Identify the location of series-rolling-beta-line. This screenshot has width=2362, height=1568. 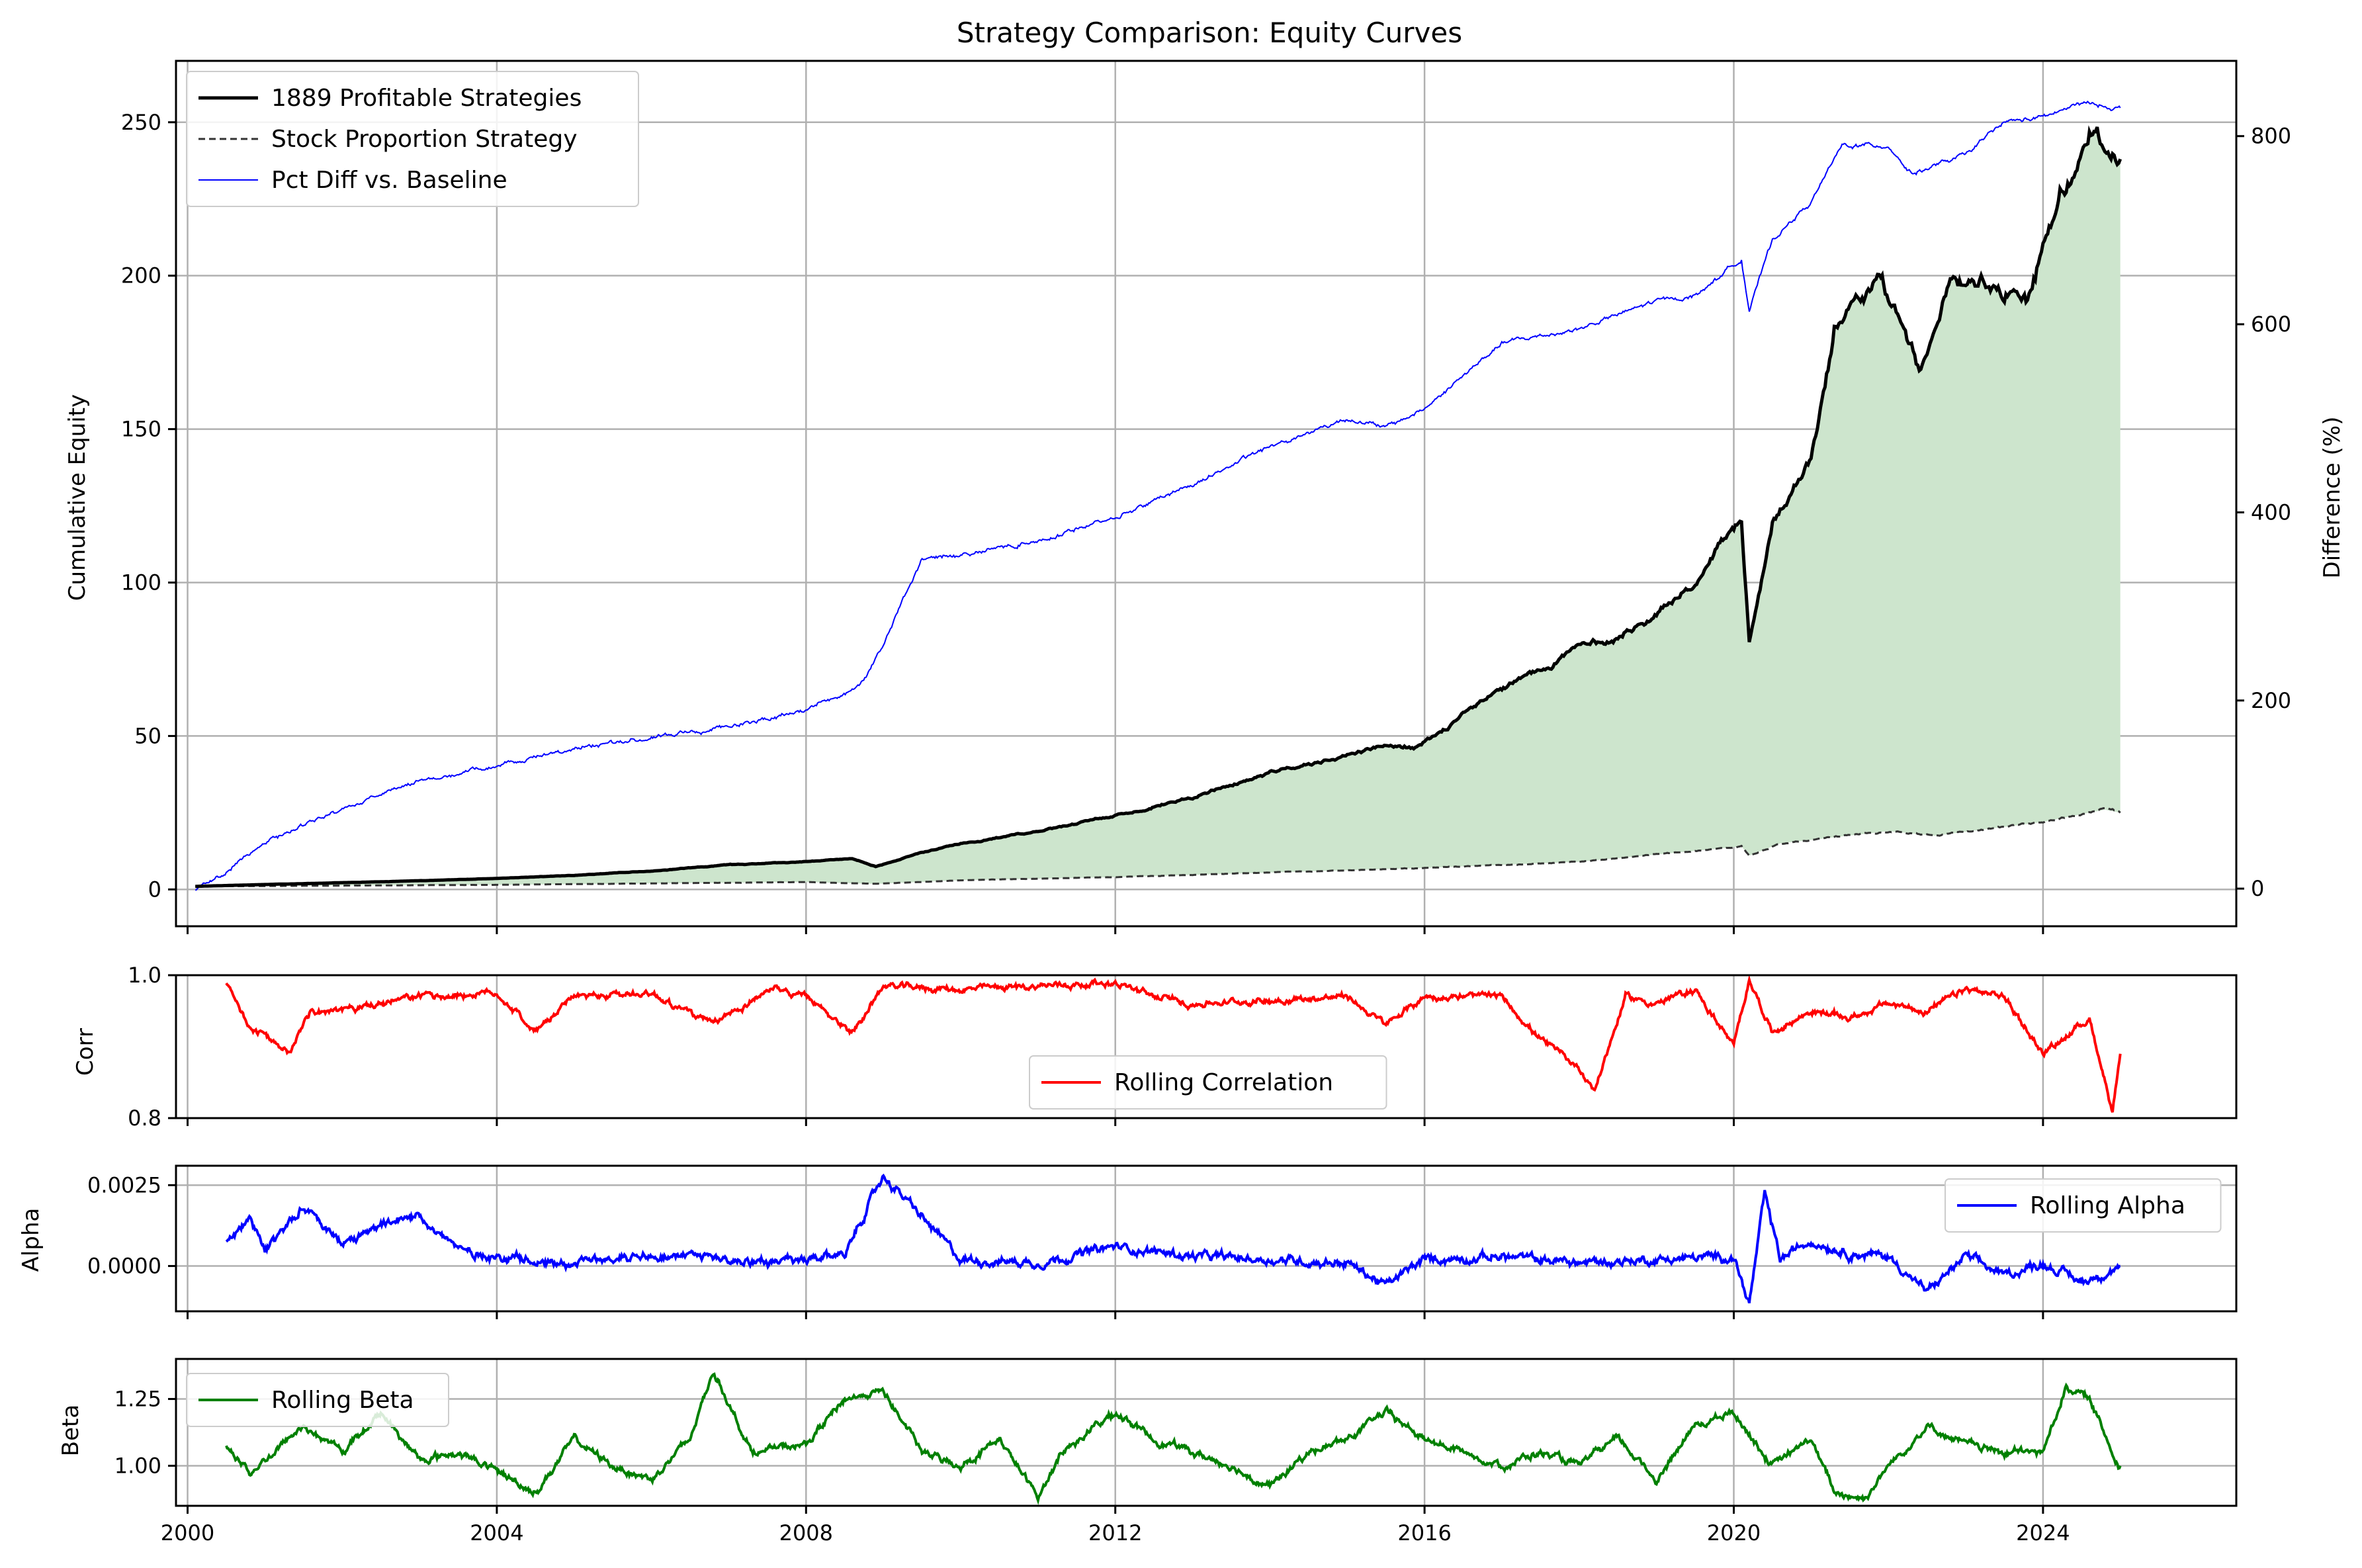
(1173, 1439).